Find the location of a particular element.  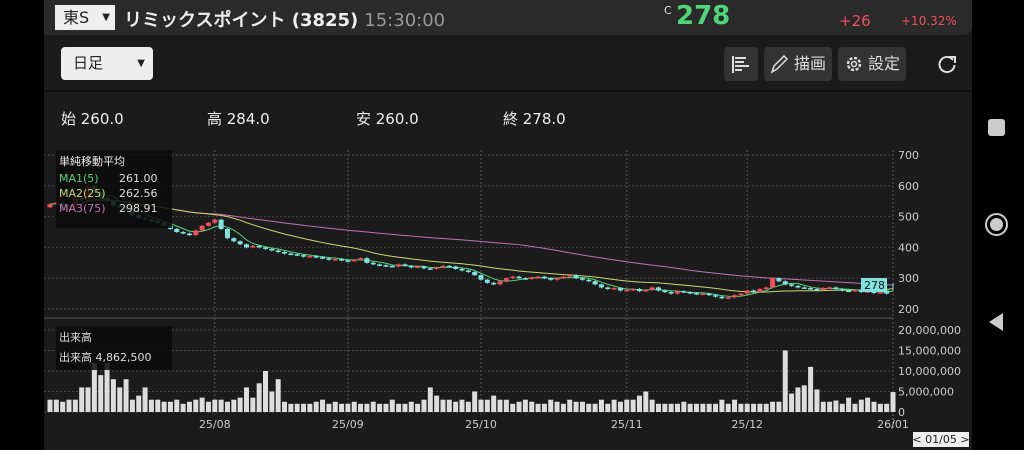

ma3-label: MA3(75) is located at coordinates (82, 208).